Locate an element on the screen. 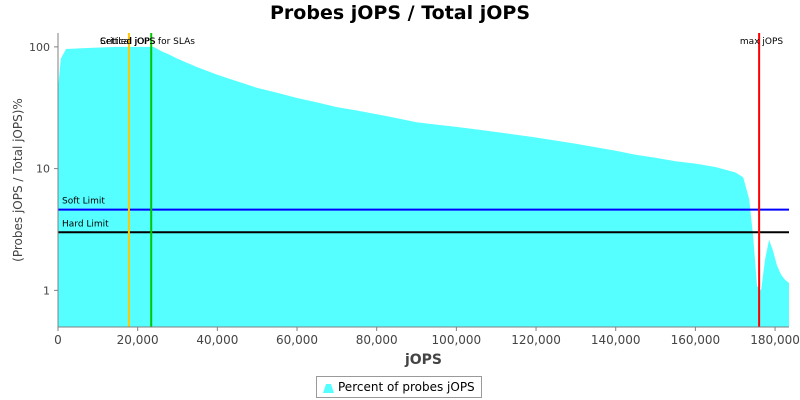 This screenshot has height=400, width=800. ref-label-4: max jOPS is located at coordinates (761, 42).